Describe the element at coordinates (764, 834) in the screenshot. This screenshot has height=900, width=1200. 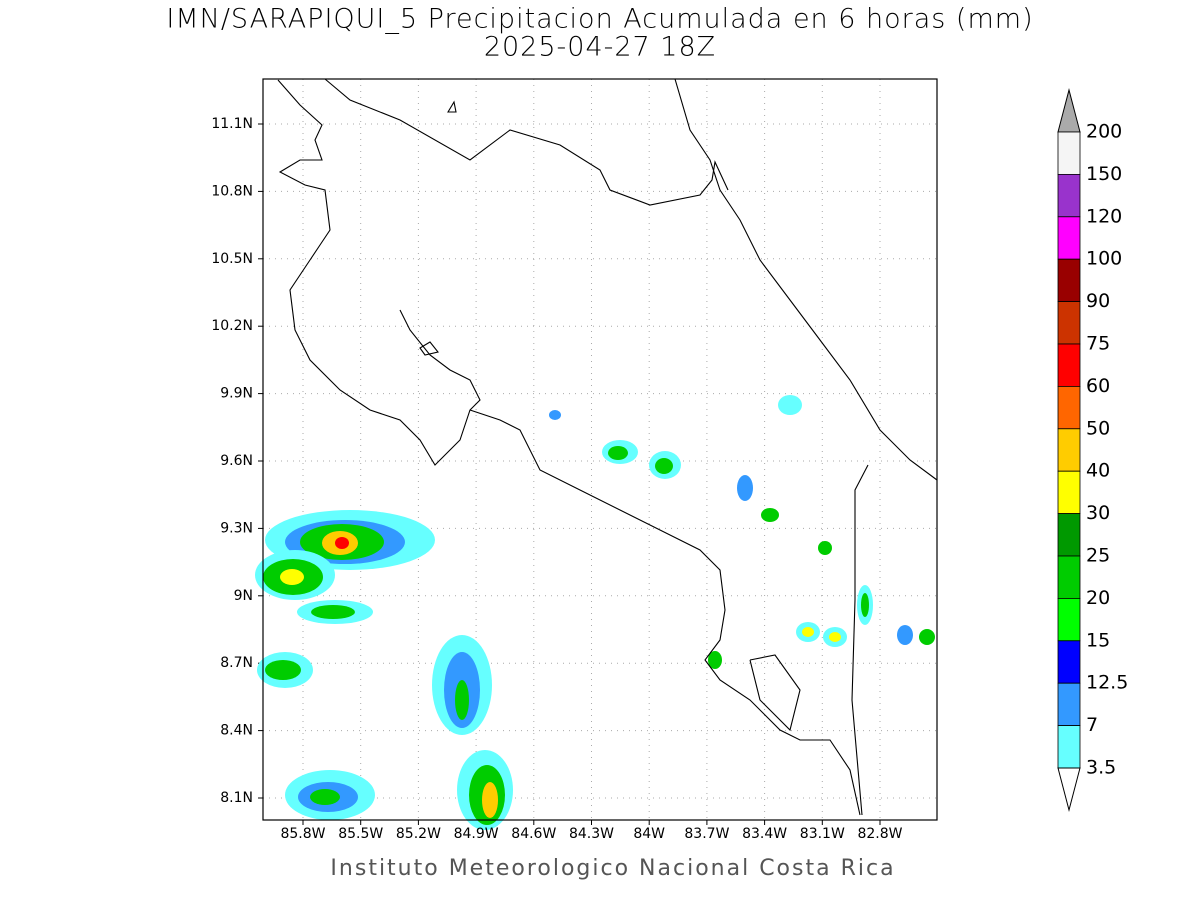
I see `lon-label: 83.4W` at that location.